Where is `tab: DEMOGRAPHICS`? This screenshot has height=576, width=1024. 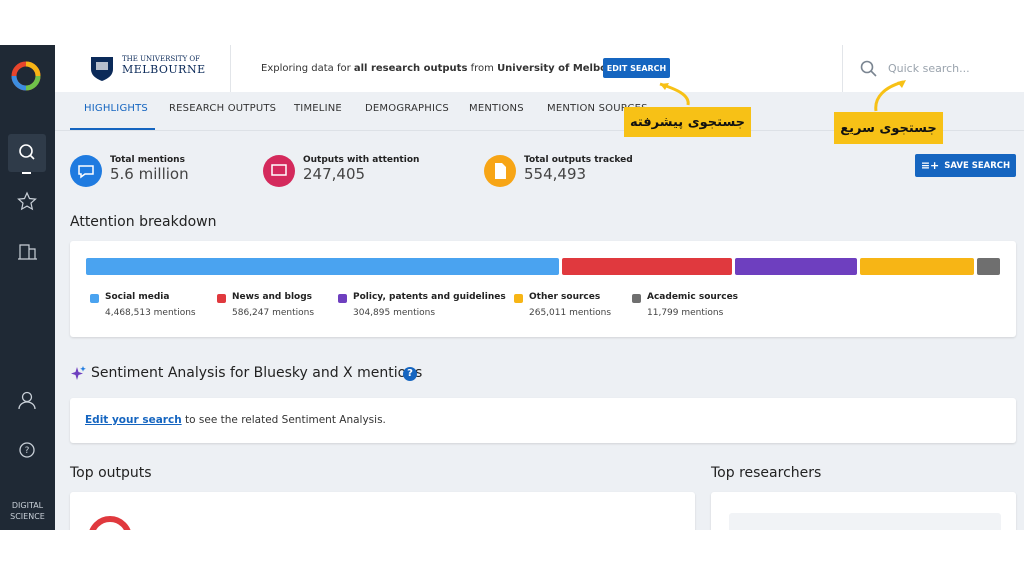
tab: DEMOGRAPHICS is located at coordinates (407, 108).